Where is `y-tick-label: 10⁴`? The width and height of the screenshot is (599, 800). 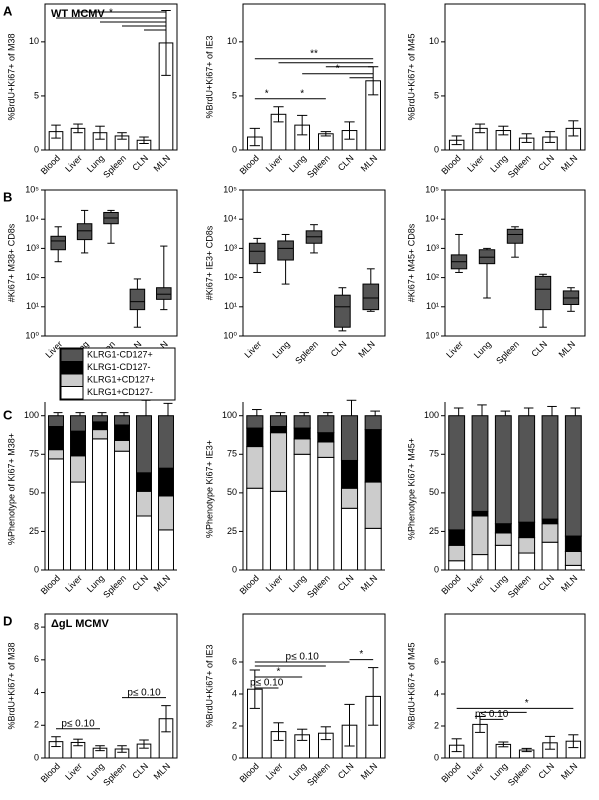
y-tick-label: 10⁴ is located at coordinates (432, 219).